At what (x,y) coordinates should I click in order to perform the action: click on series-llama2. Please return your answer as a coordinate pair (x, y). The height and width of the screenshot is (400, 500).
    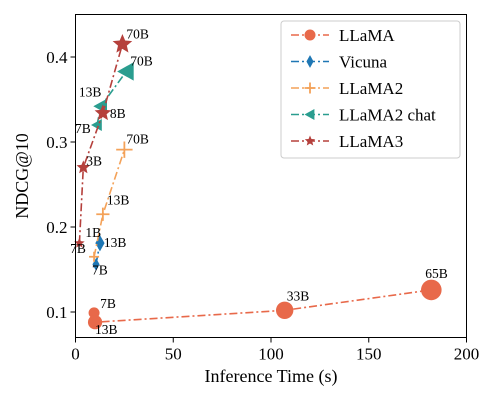
    Looking at the image, I should click on (111, 201).